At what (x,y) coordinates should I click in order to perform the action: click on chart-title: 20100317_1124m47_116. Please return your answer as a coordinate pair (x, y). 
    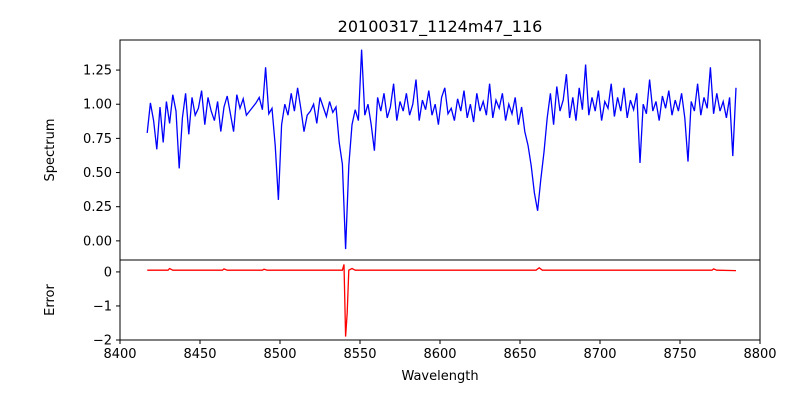
    Looking at the image, I should click on (440, 27).